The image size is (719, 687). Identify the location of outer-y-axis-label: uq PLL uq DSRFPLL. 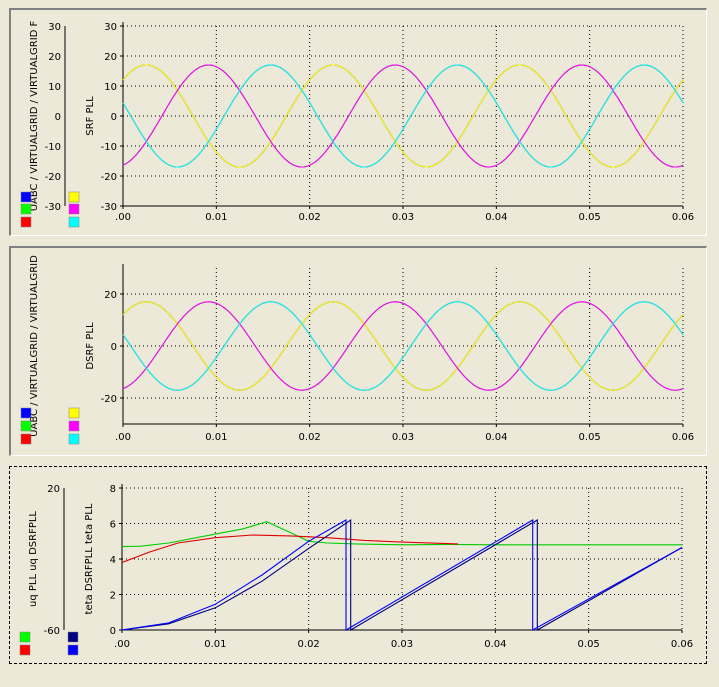
(33, 559).